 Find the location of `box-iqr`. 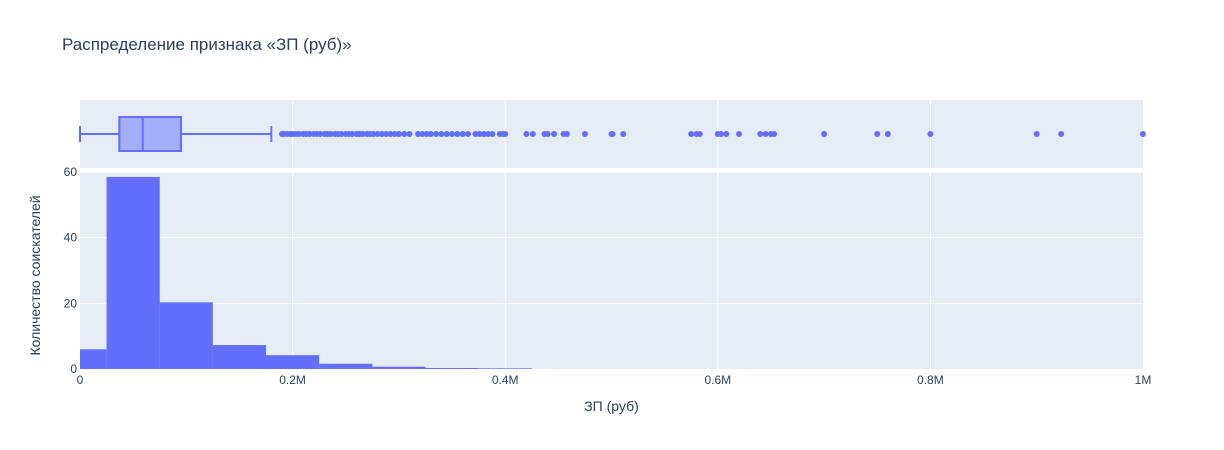

box-iqr is located at coordinates (150, 134).